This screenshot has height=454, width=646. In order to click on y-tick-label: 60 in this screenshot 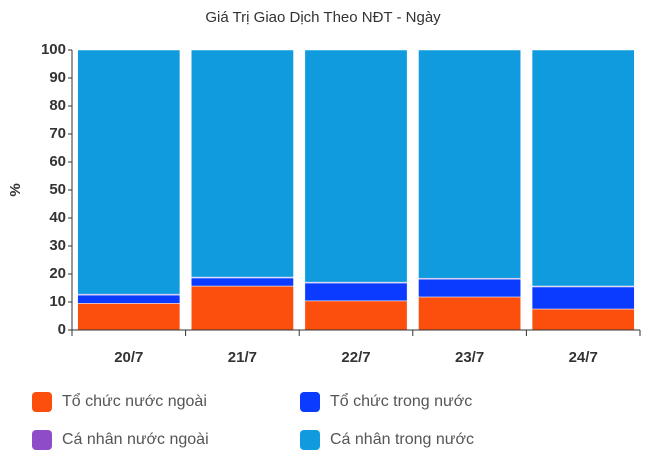, I will do `click(57, 161)`.